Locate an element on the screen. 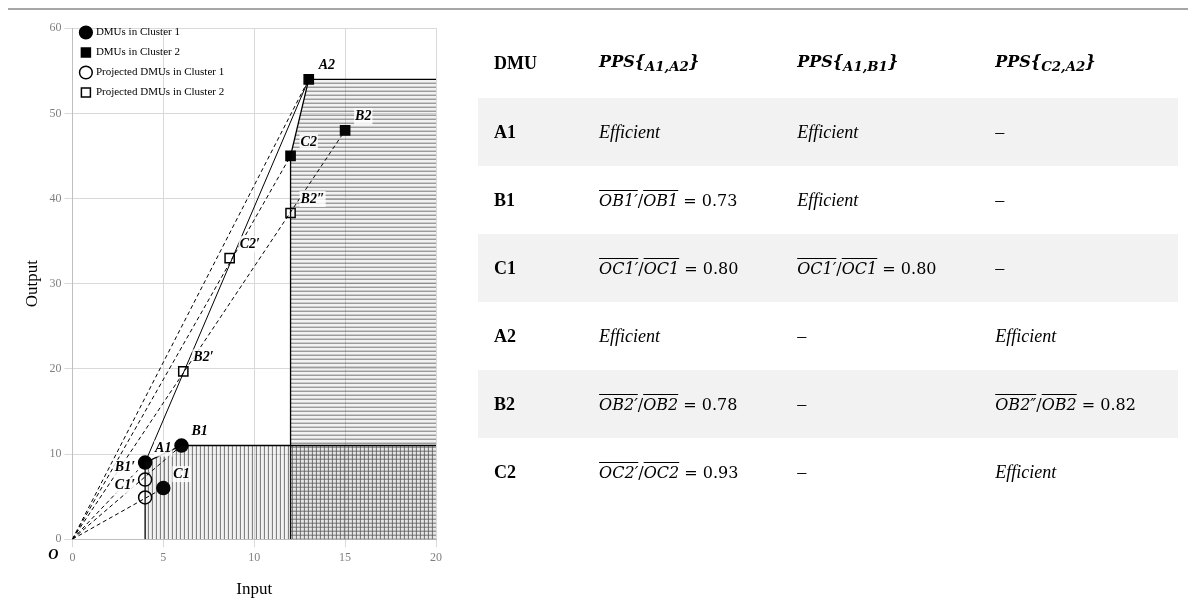  y-tick-label: 60 is located at coordinates (55, 27).